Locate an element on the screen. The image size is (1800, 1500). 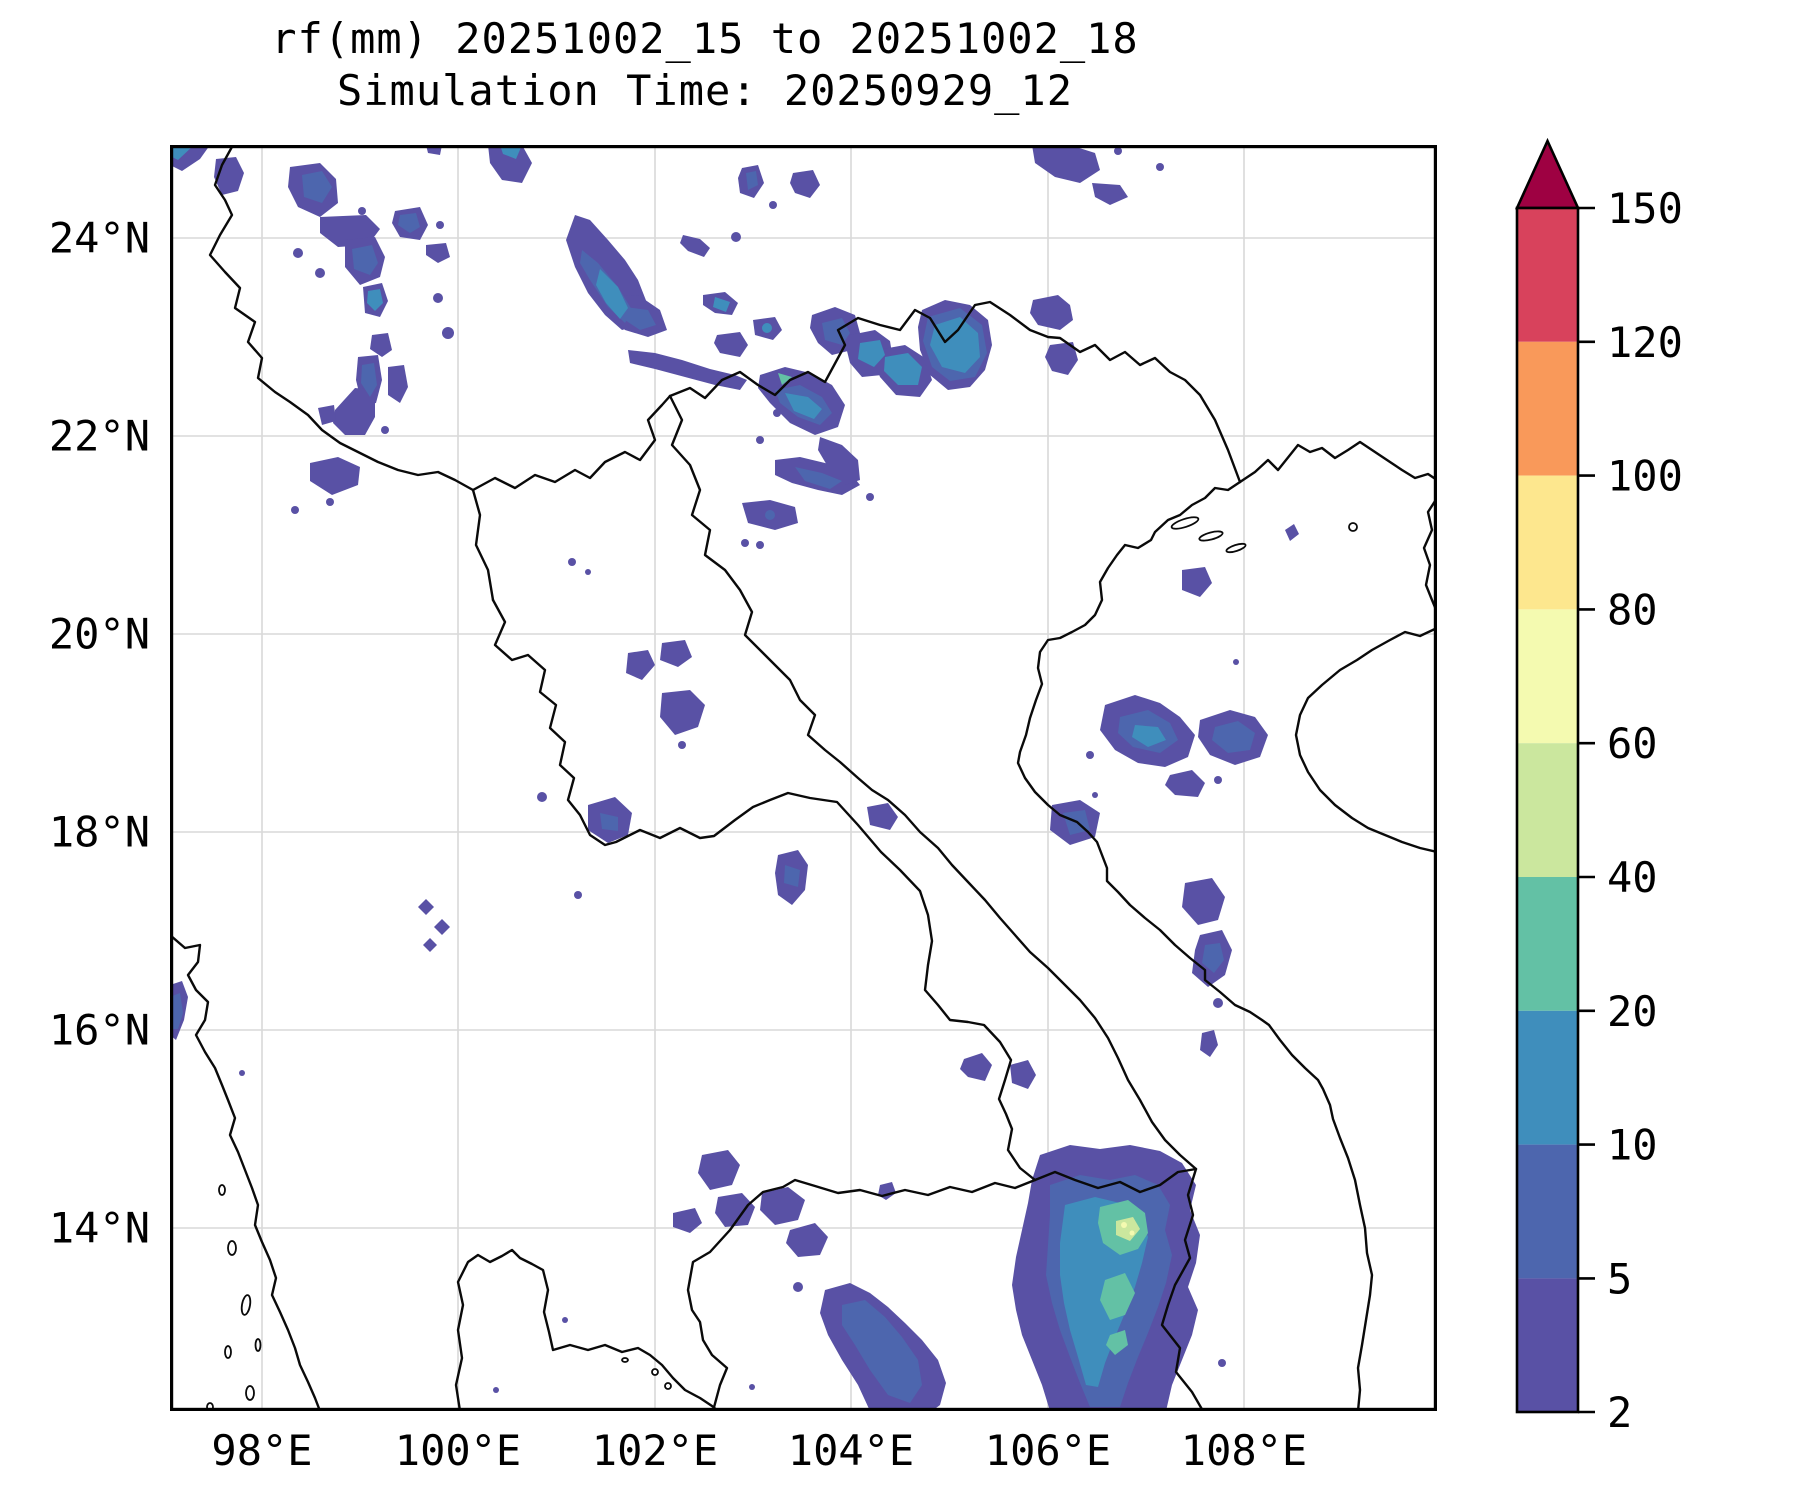
colorbar-tick-label: 5 is located at coordinates (1619, 1278).